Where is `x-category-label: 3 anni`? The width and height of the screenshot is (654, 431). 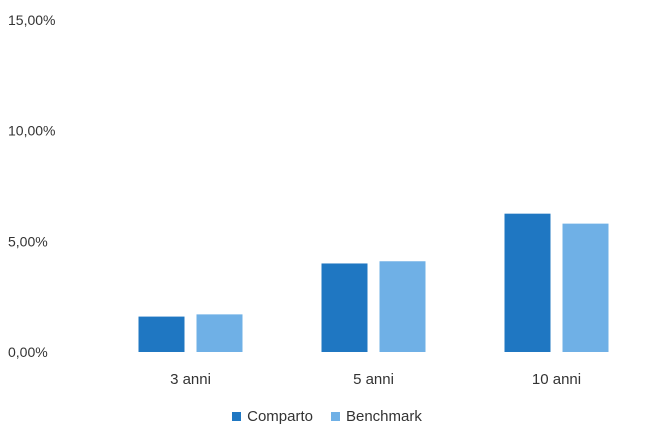
x-category-label: 3 anni is located at coordinates (190, 379).